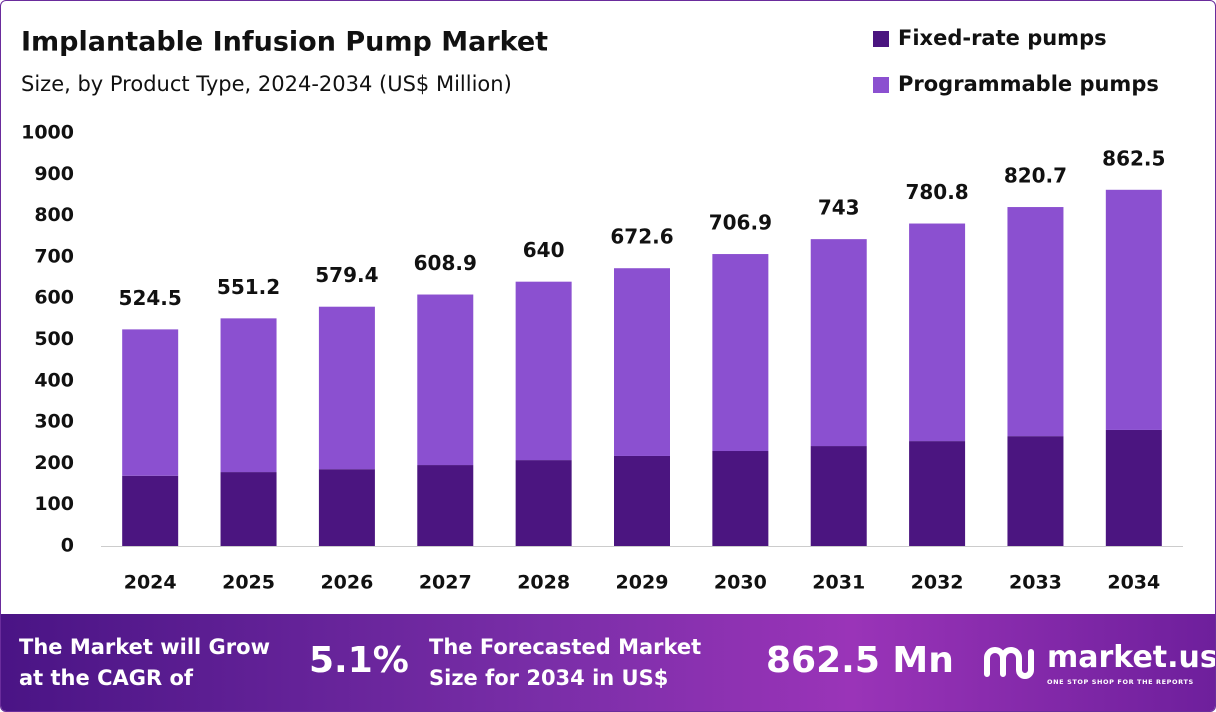  I want to click on cagr-label-line: The Market will Grow, so click(144, 647).